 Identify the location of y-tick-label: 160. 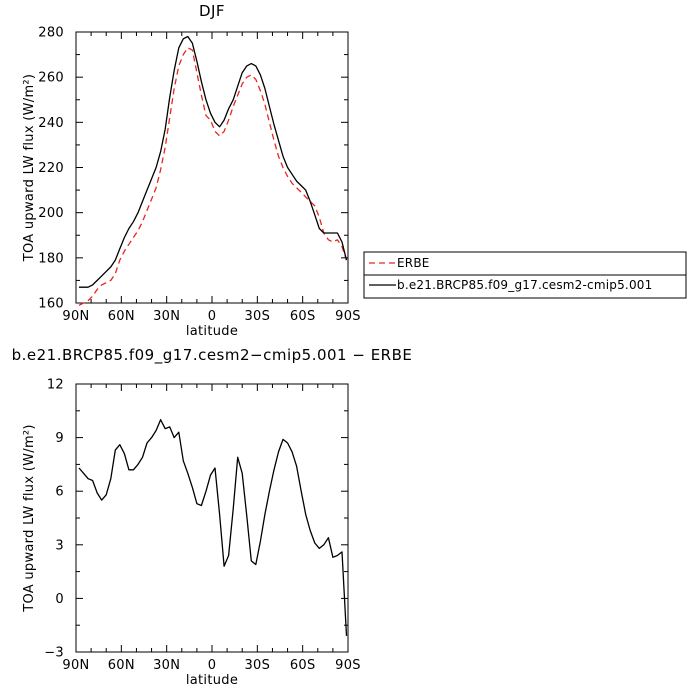
(51, 304).